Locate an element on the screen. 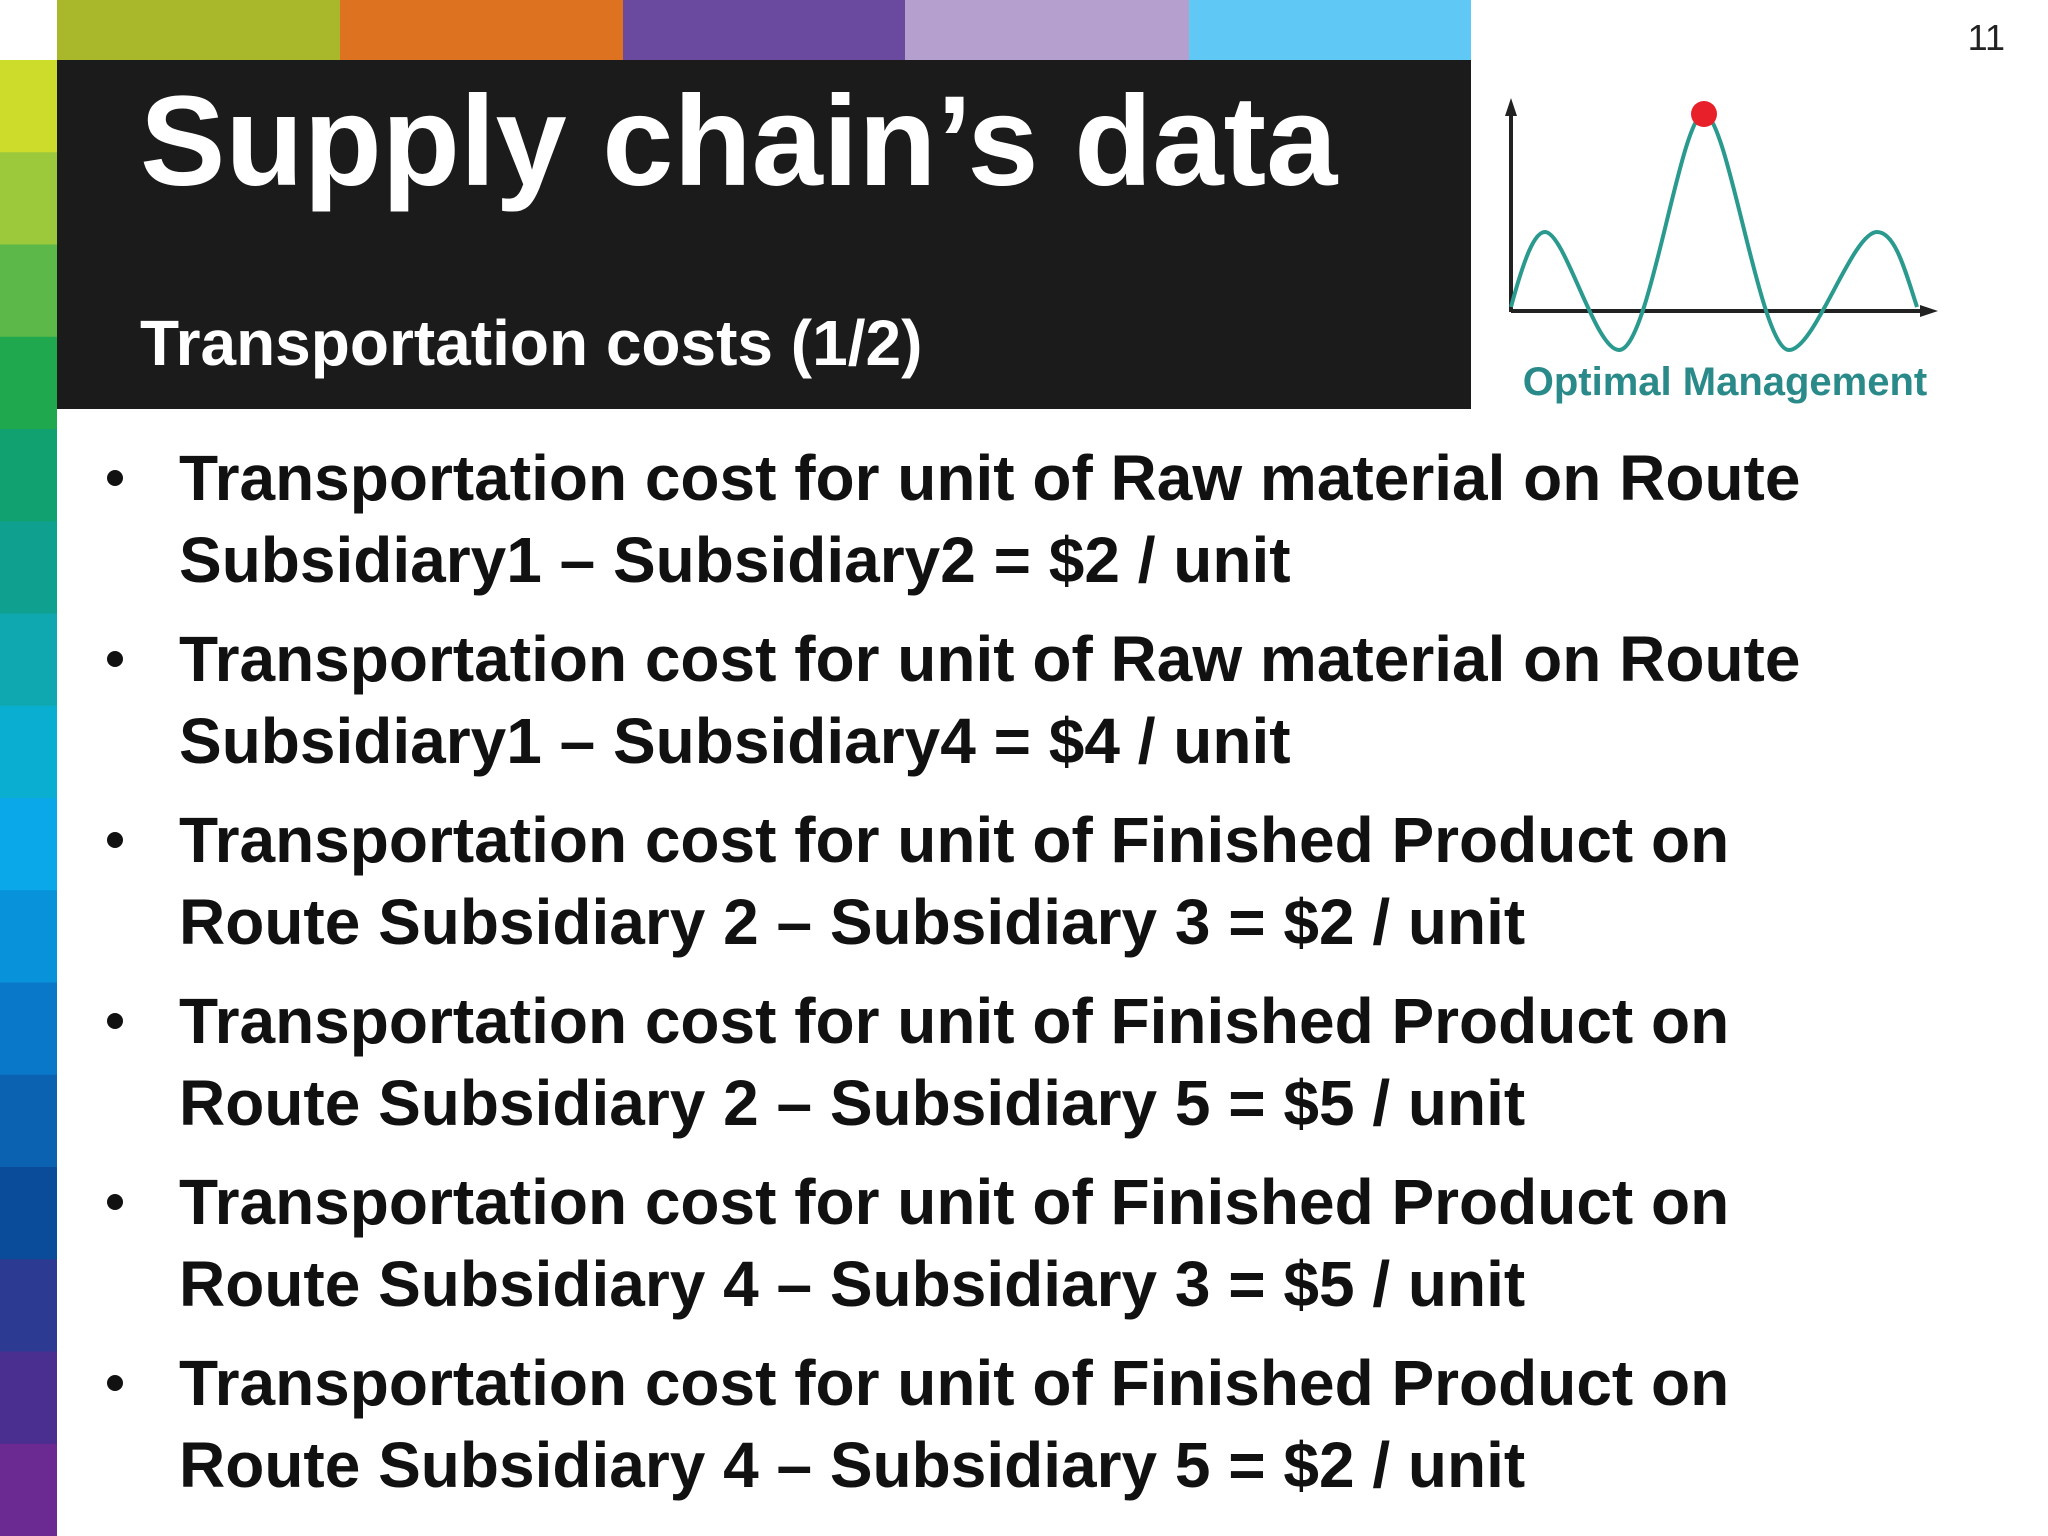 The width and height of the screenshot is (2048, 1536). title: Supply chain’s data is located at coordinates (739, 141).